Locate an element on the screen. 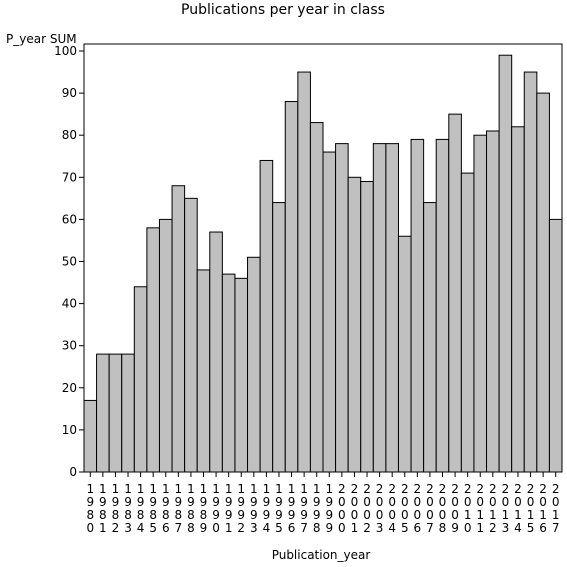 This screenshot has height=567, width=567. y-tick-label: 70 is located at coordinates (69, 177).